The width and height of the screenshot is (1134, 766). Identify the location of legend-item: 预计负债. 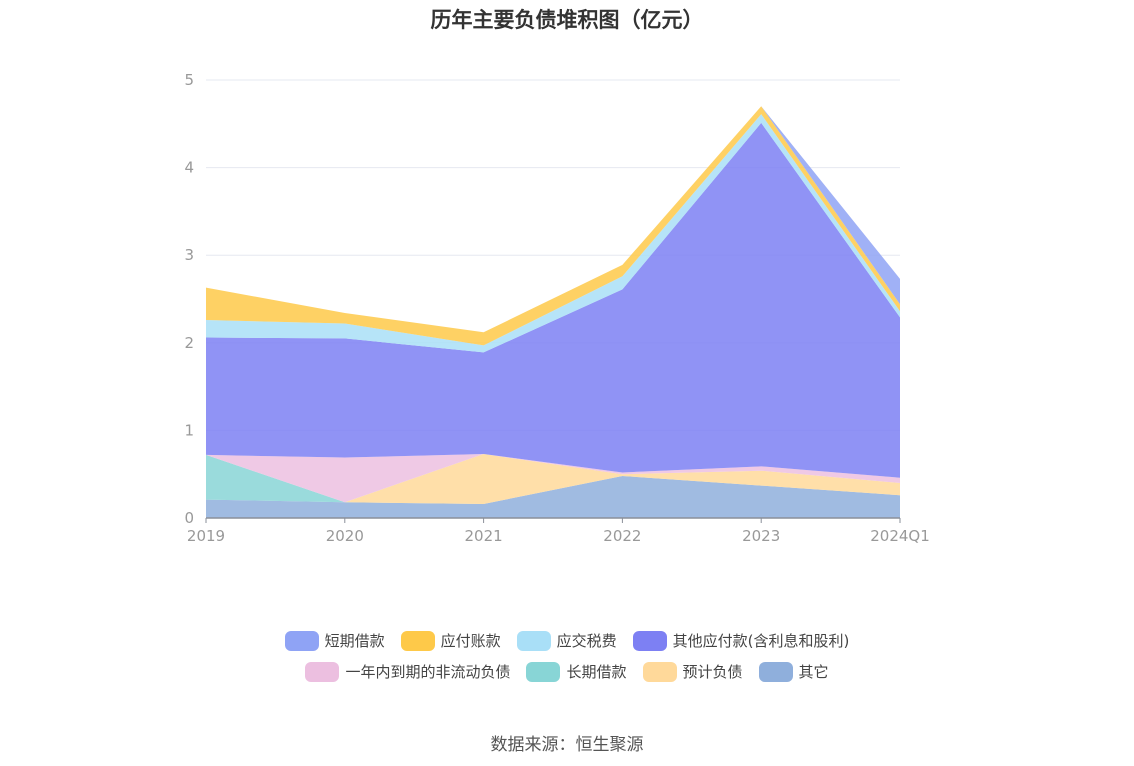
(692, 671).